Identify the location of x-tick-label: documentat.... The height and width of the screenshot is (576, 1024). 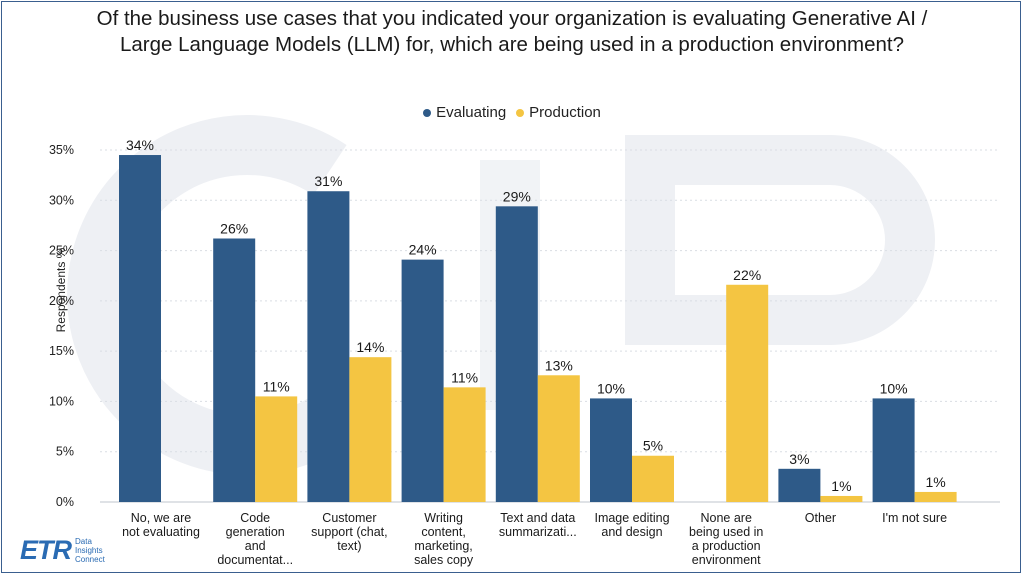
(255, 560).